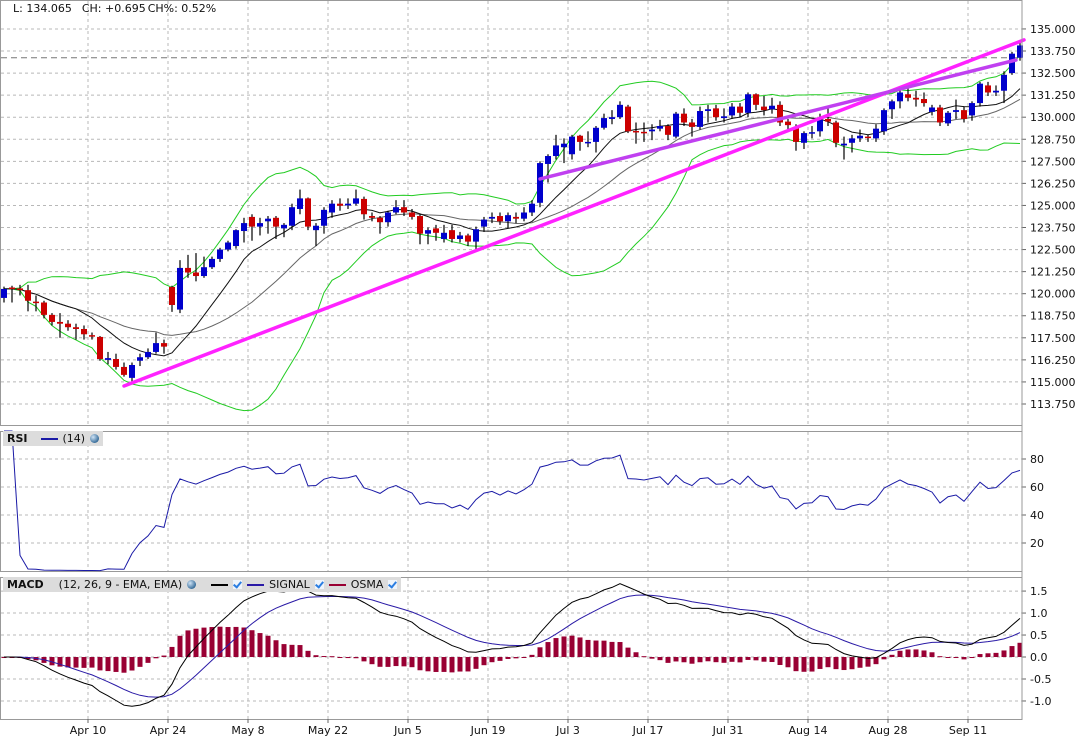  What do you see at coordinates (119, 8) in the screenshot?
I see `price-readout: L: 134.065 CH: +0.695 CH%: 0.52%` at bounding box center [119, 8].